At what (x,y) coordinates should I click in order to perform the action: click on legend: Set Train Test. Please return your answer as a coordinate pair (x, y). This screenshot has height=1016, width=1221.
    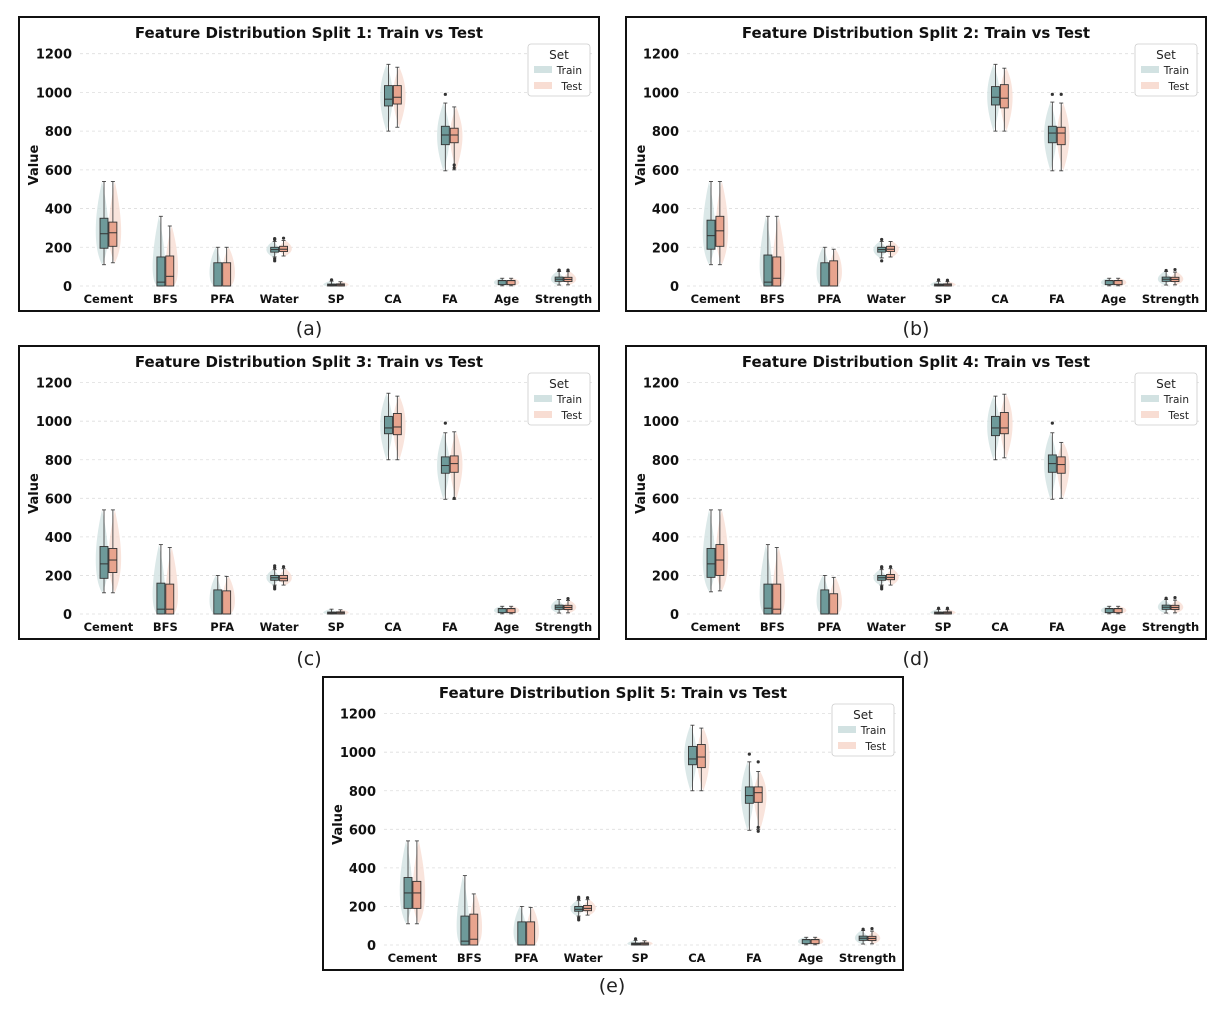
    Looking at the image, I should click on (1166, 399).